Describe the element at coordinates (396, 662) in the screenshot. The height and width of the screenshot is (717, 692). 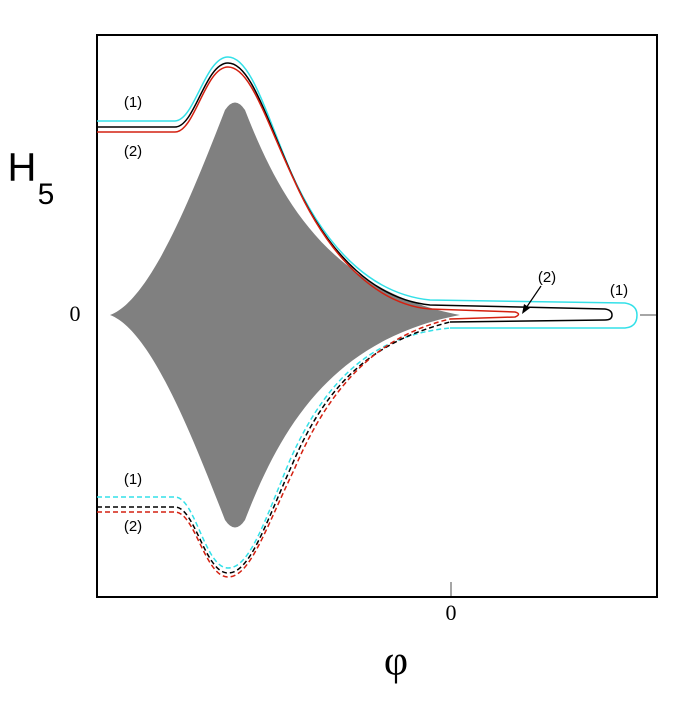
I see `x-axis-label: φ` at that location.